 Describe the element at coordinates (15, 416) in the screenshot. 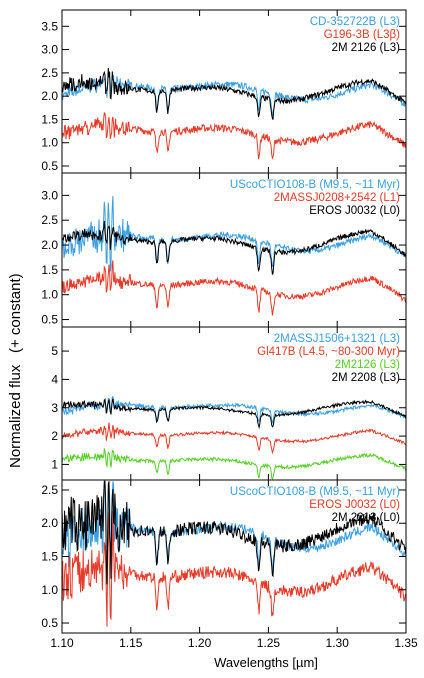

I see `y-axis-label: Normalized flux` at that location.